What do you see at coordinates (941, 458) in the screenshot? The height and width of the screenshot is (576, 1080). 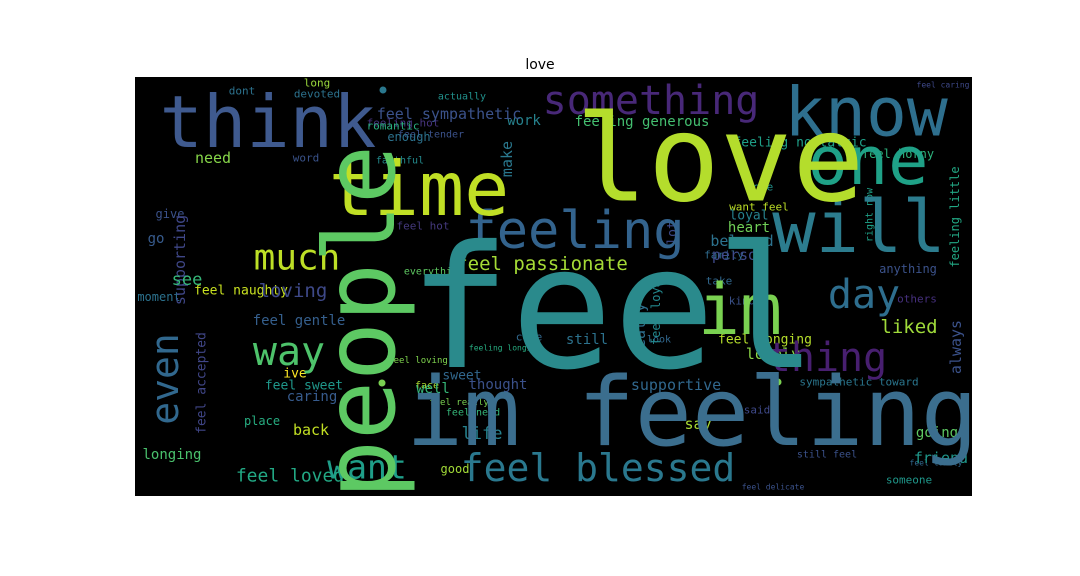 I see `word-friend: friend` at bounding box center [941, 458].